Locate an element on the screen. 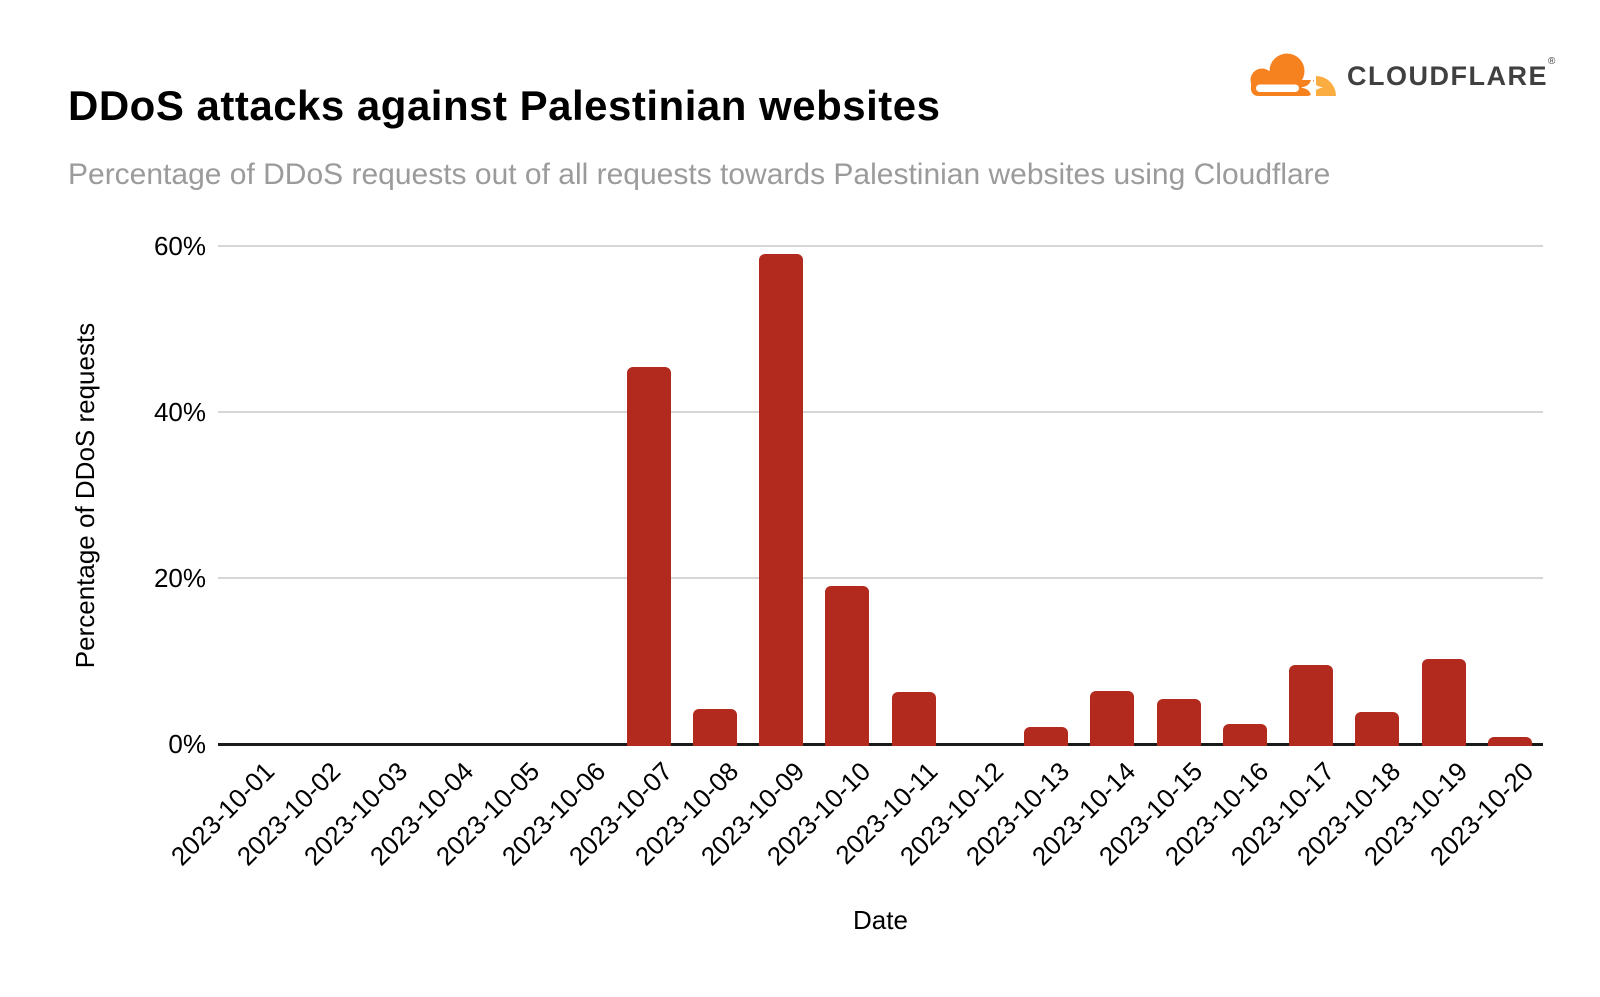  registered-mark: ® is located at coordinates (1552, 61).